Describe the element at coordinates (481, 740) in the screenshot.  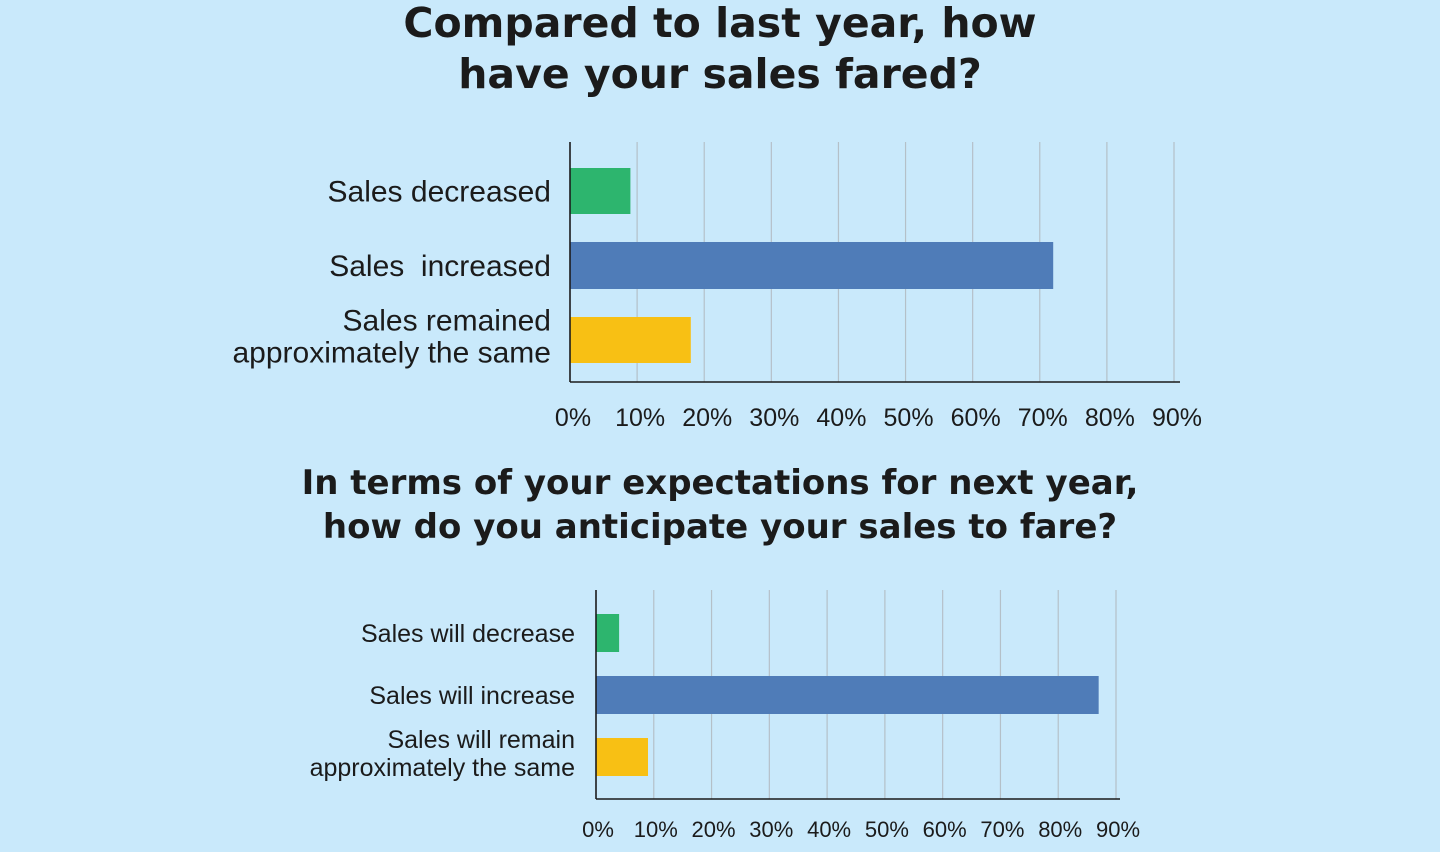
I see `chart-2-category-label-3-line-1: Sales will remain` at that location.